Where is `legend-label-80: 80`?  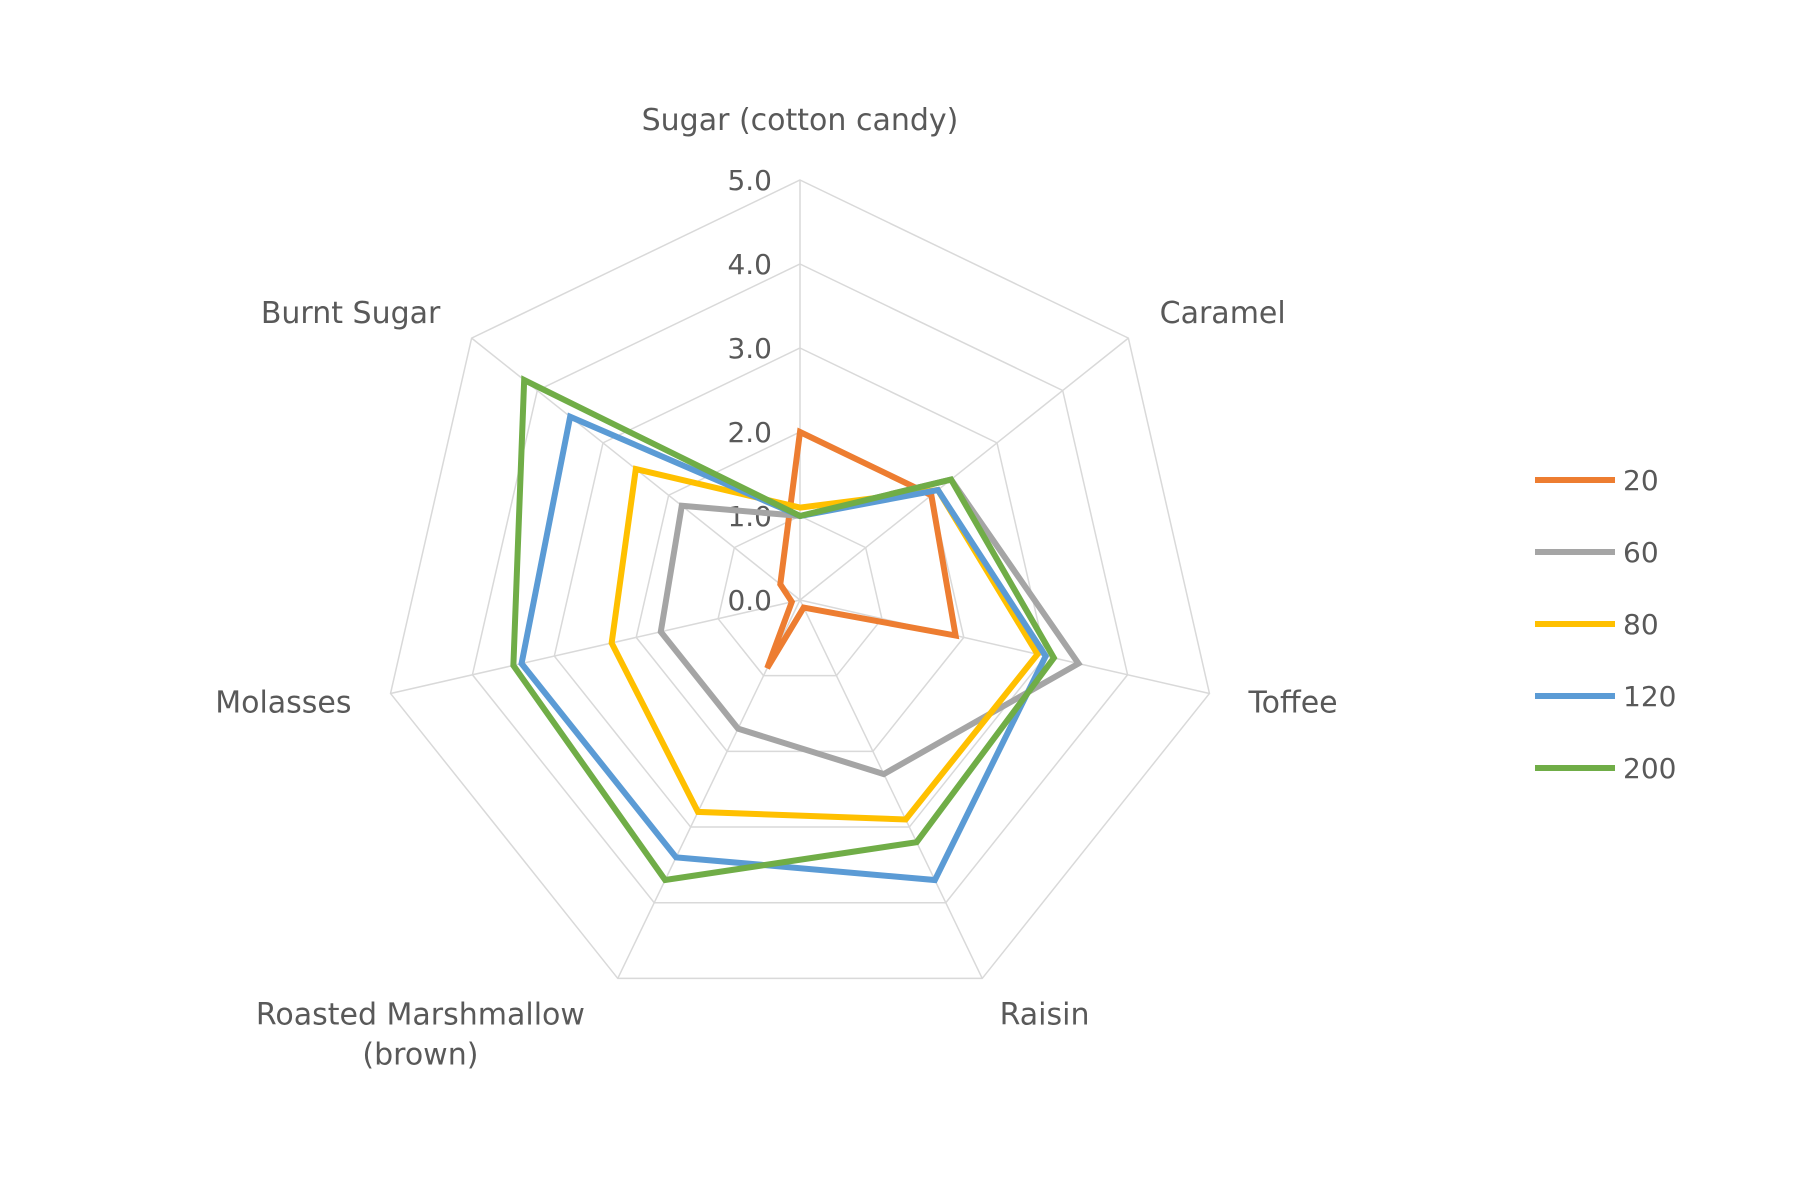 legend-label-80: 80 is located at coordinates (1641, 624).